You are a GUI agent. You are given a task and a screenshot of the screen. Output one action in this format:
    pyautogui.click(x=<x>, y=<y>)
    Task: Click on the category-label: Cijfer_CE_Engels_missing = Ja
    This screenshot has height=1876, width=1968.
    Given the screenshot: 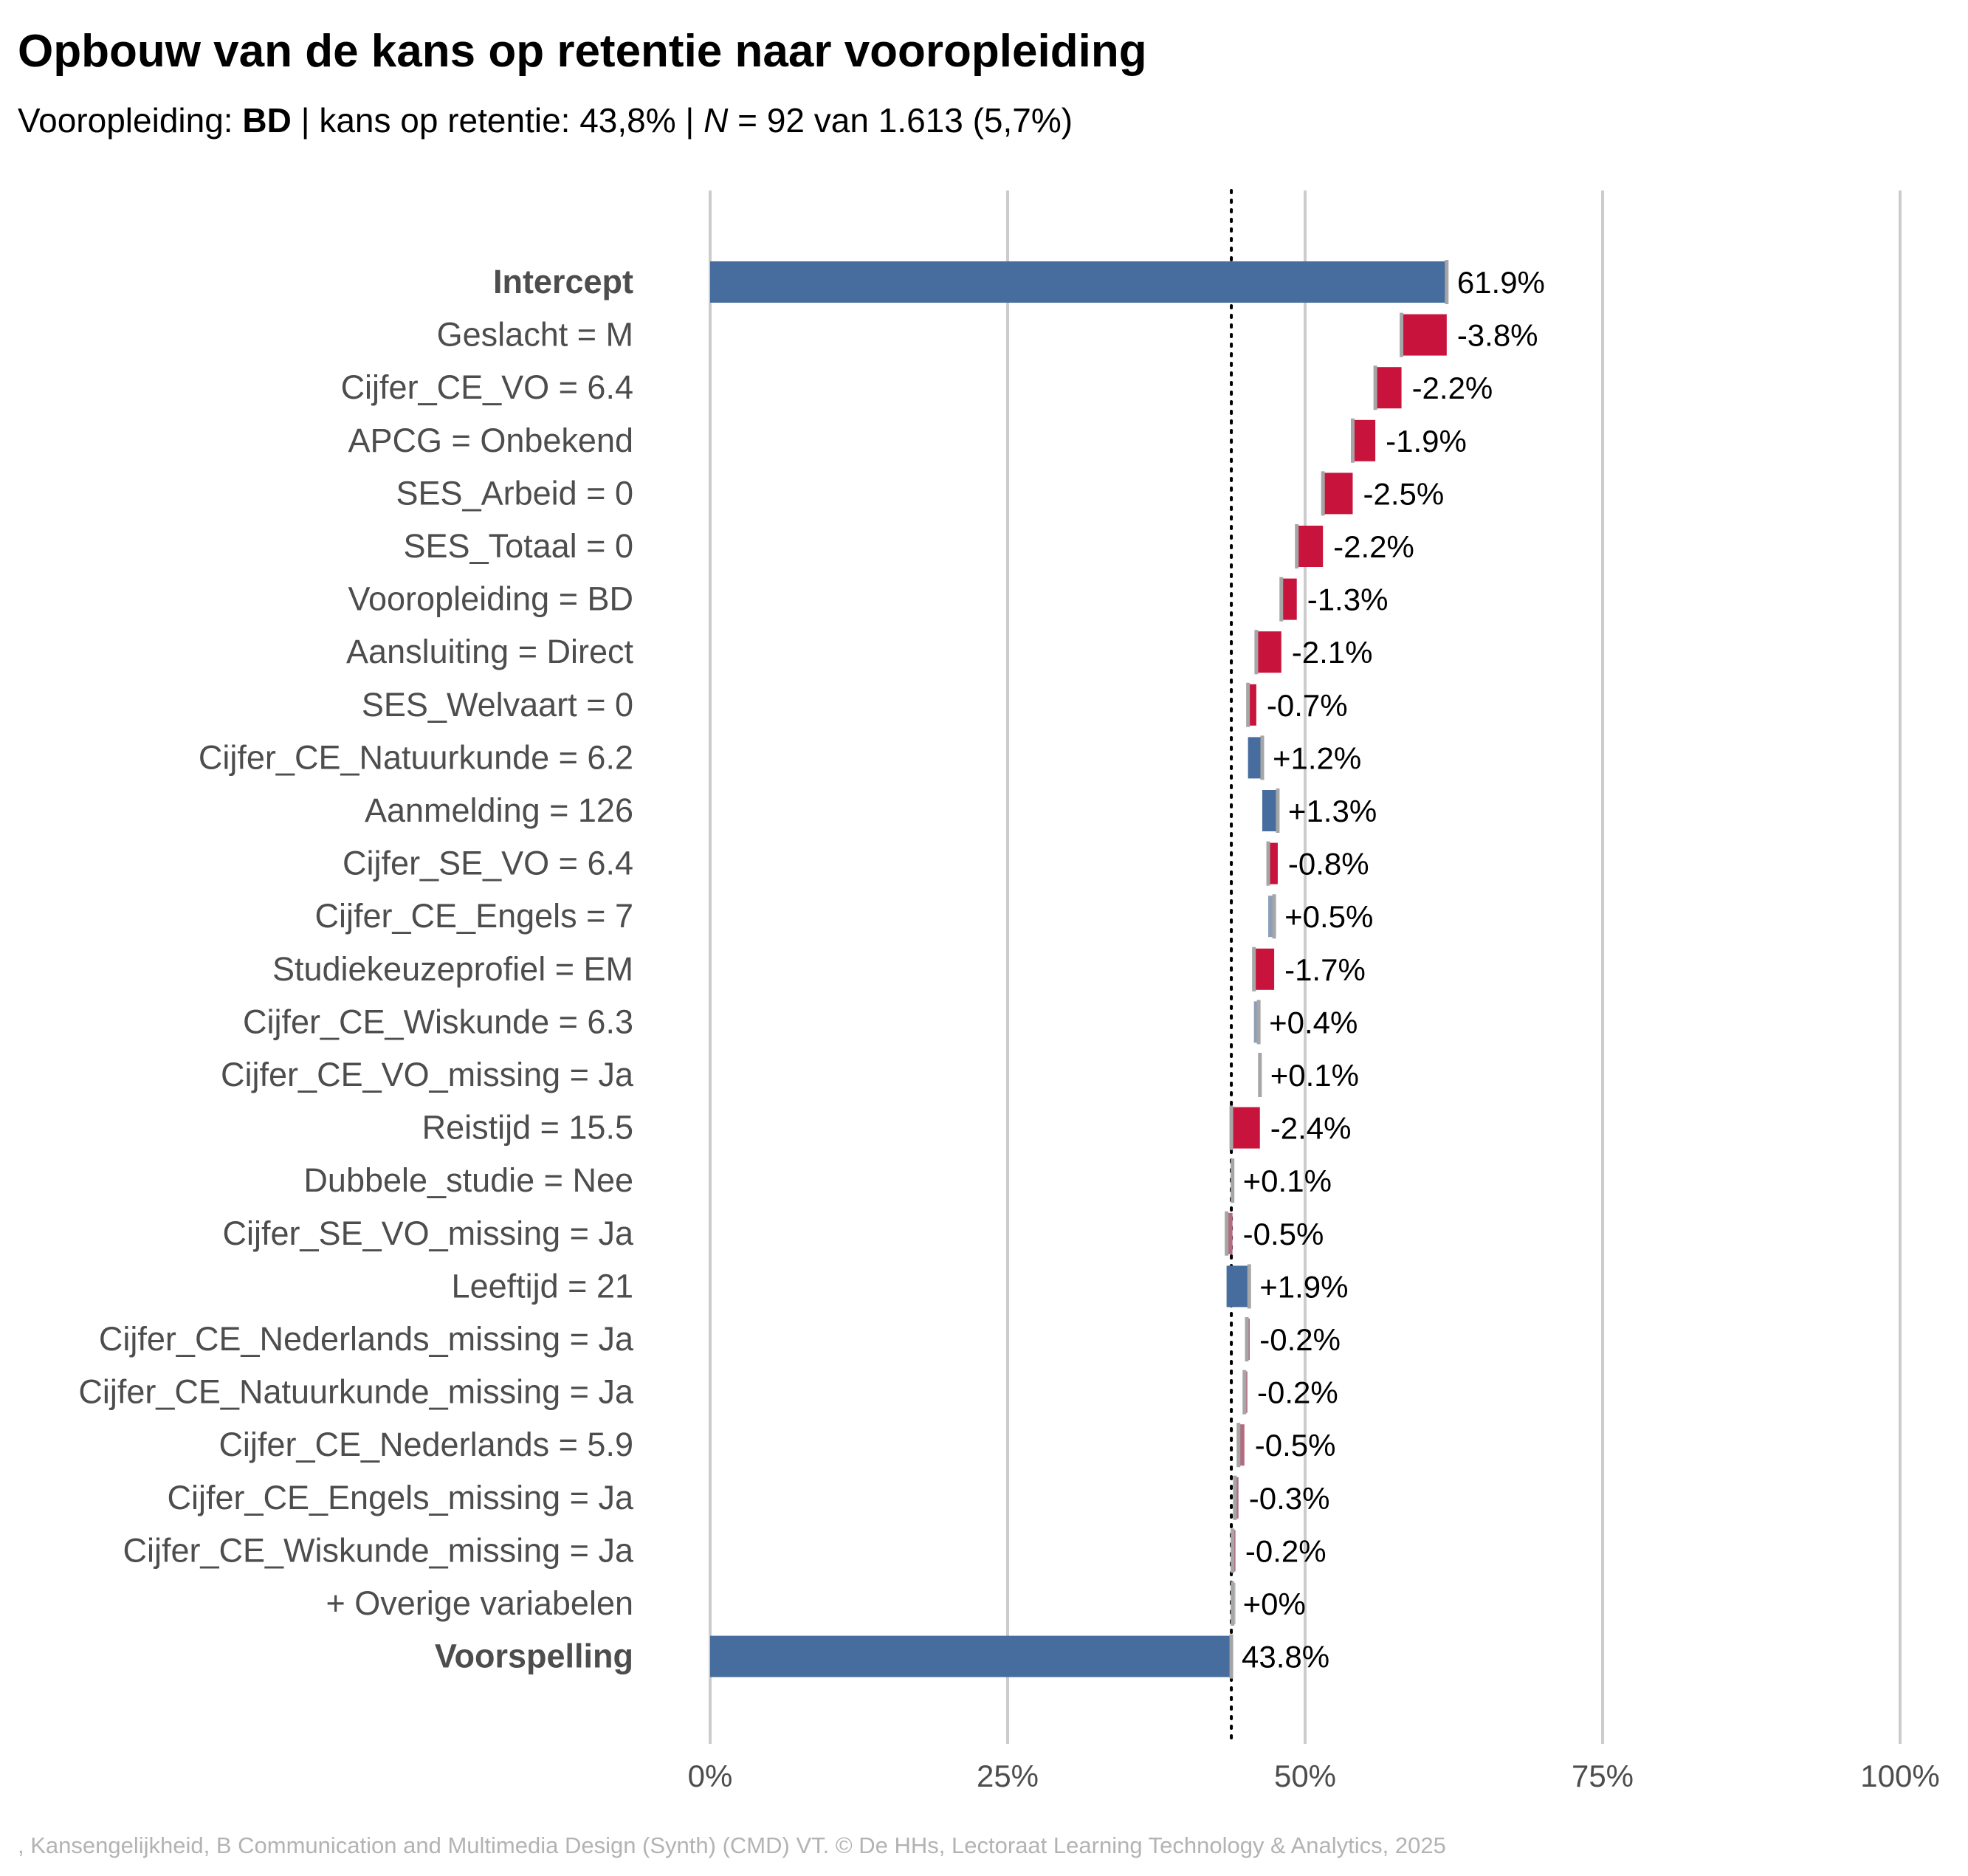 What is the action you would take?
    pyautogui.click(x=401, y=1497)
    